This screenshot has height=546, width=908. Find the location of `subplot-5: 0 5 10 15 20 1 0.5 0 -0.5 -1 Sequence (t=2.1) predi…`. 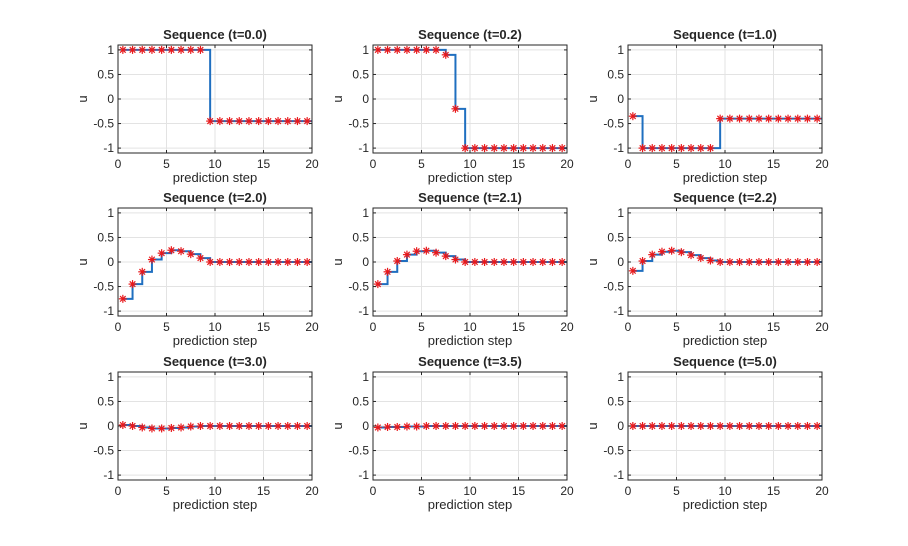

subplot-5: 0 5 10 15 20 1 0.5 0 -0.5 -1 Sequence (t=2.1) predi… is located at coordinates (452, 269).